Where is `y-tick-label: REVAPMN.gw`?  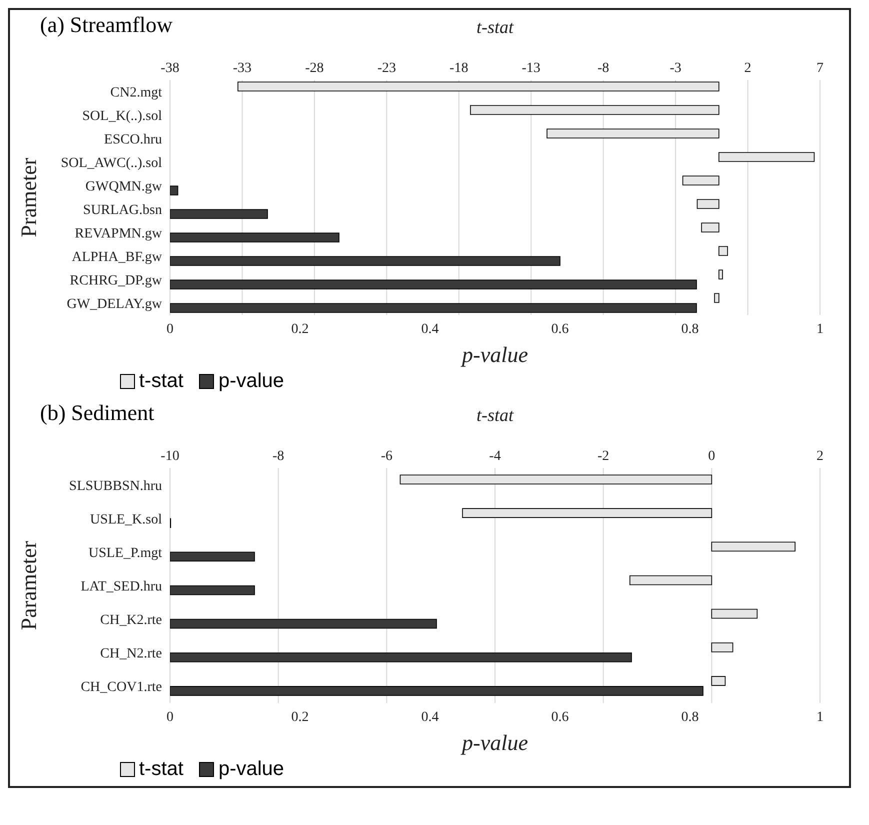
y-tick-label: REVAPMN.gw is located at coordinates (118, 234).